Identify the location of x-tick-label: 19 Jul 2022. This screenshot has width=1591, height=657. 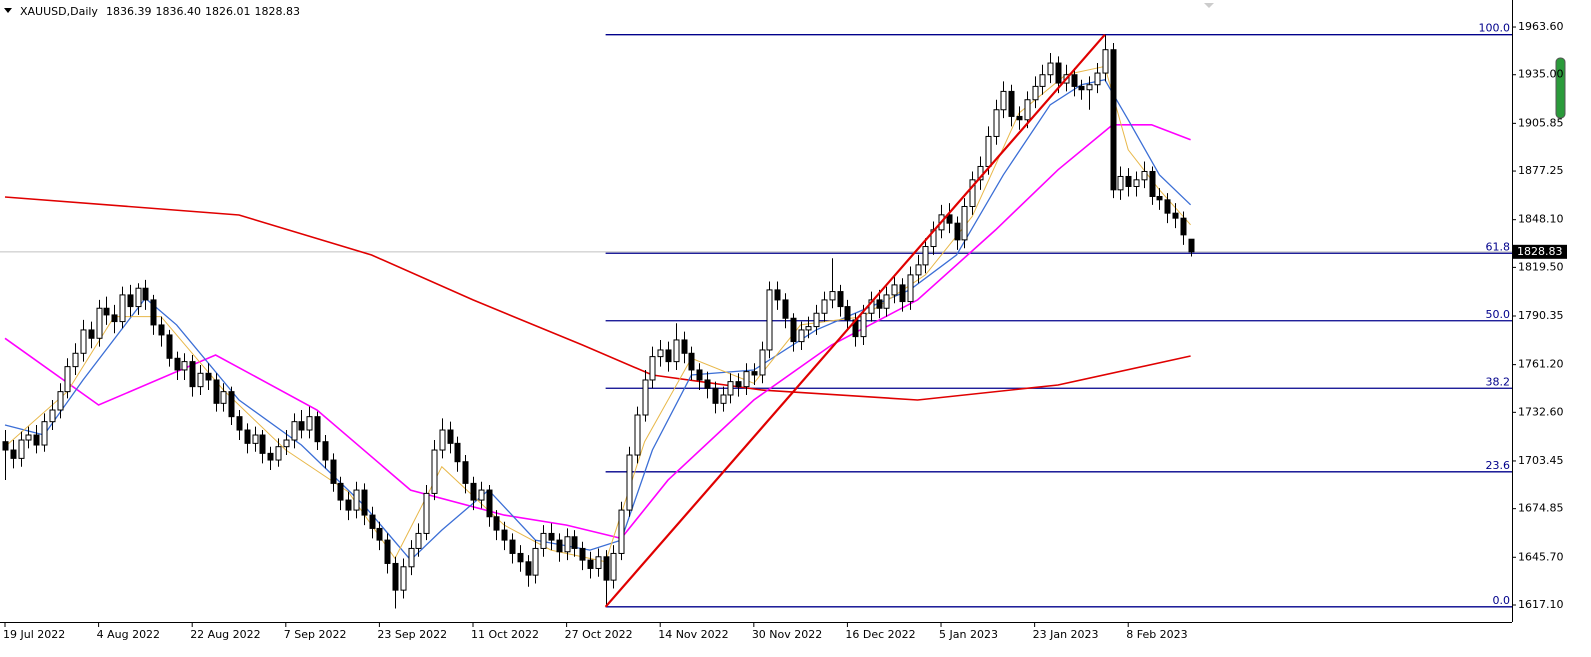
(34, 634).